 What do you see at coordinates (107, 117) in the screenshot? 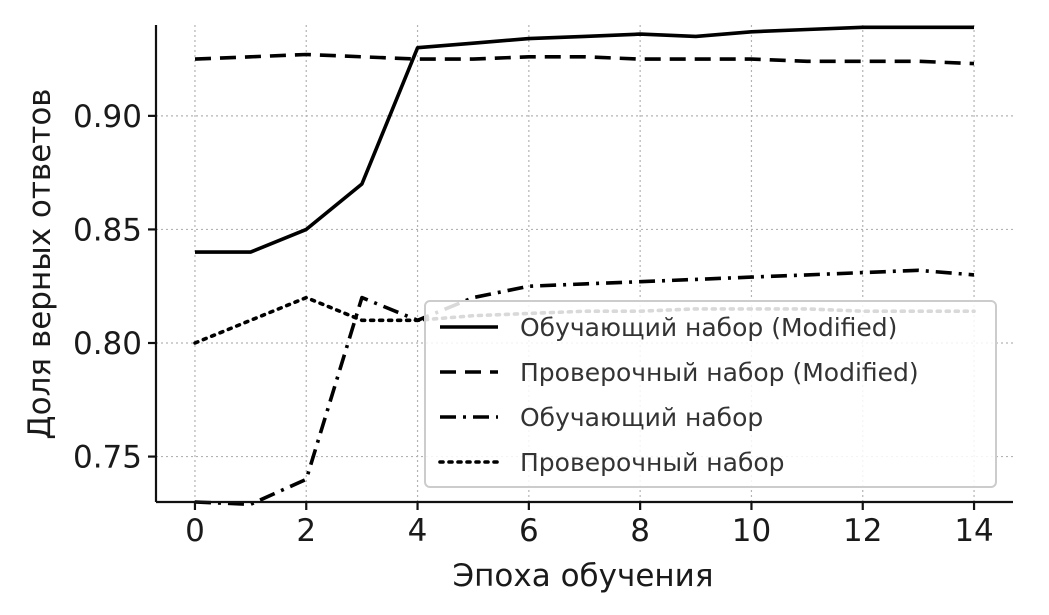
I see `y-tick-label: 0.90` at bounding box center [107, 117].